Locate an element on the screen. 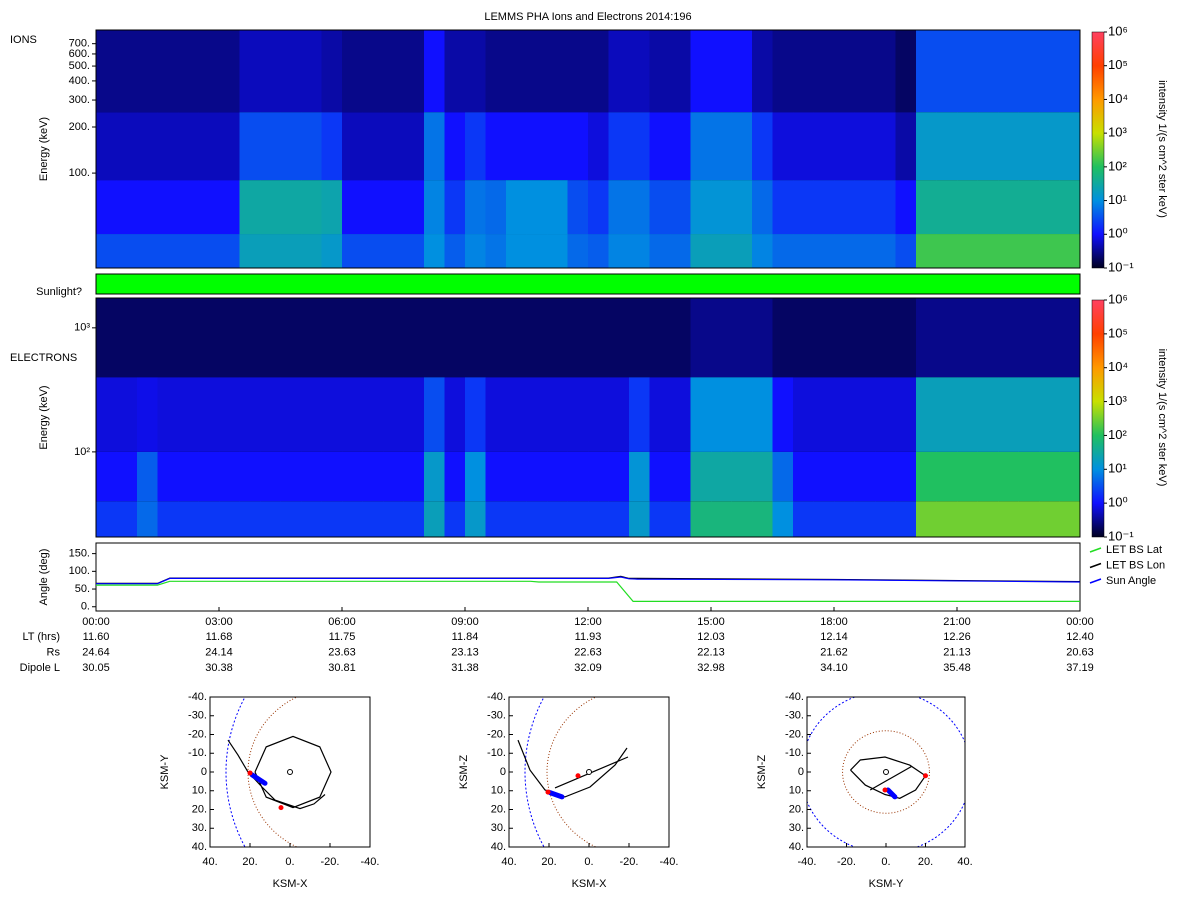 The image size is (1200, 900). y-tick-label: 20. is located at coordinates (498, 809).